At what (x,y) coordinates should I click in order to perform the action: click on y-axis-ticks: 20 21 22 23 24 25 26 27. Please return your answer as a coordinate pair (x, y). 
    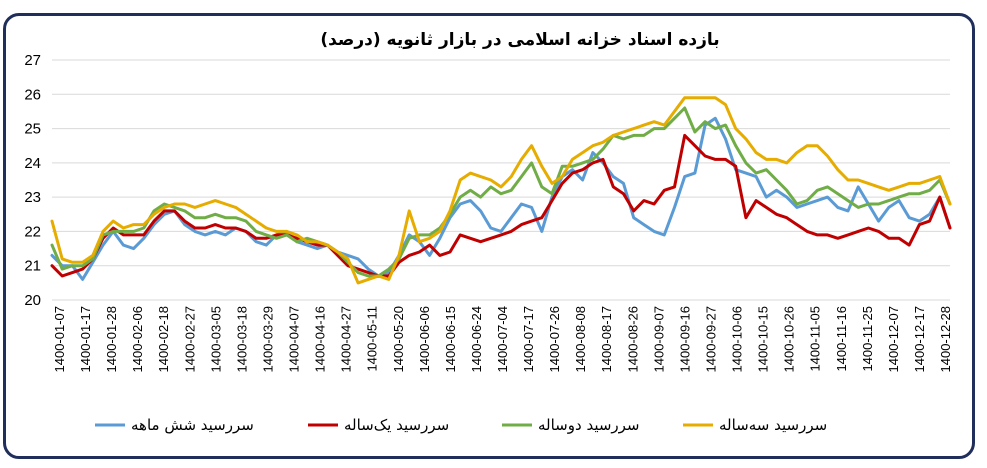
    Looking at the image, I should click on (32, 180).